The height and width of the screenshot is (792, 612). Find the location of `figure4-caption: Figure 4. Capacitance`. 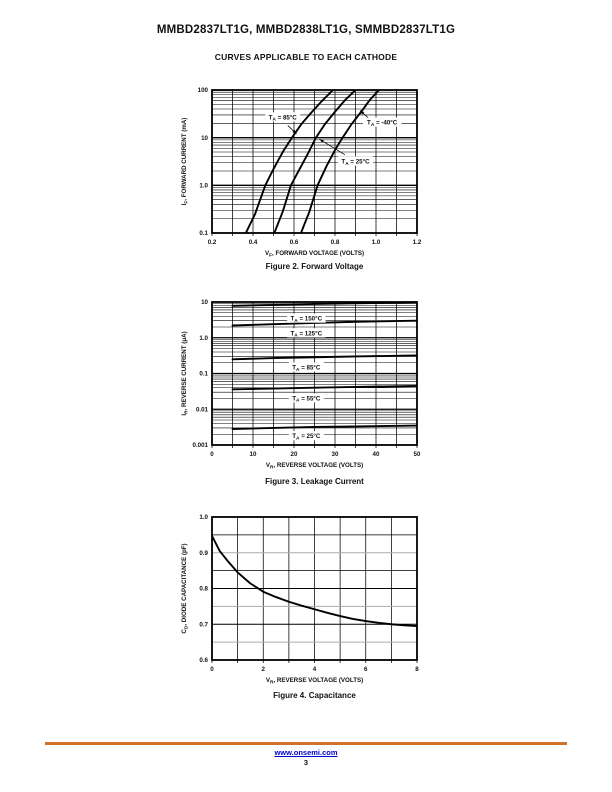

figure4-caption: Figure 4. Capacitance is located at coordinates (314, 695).